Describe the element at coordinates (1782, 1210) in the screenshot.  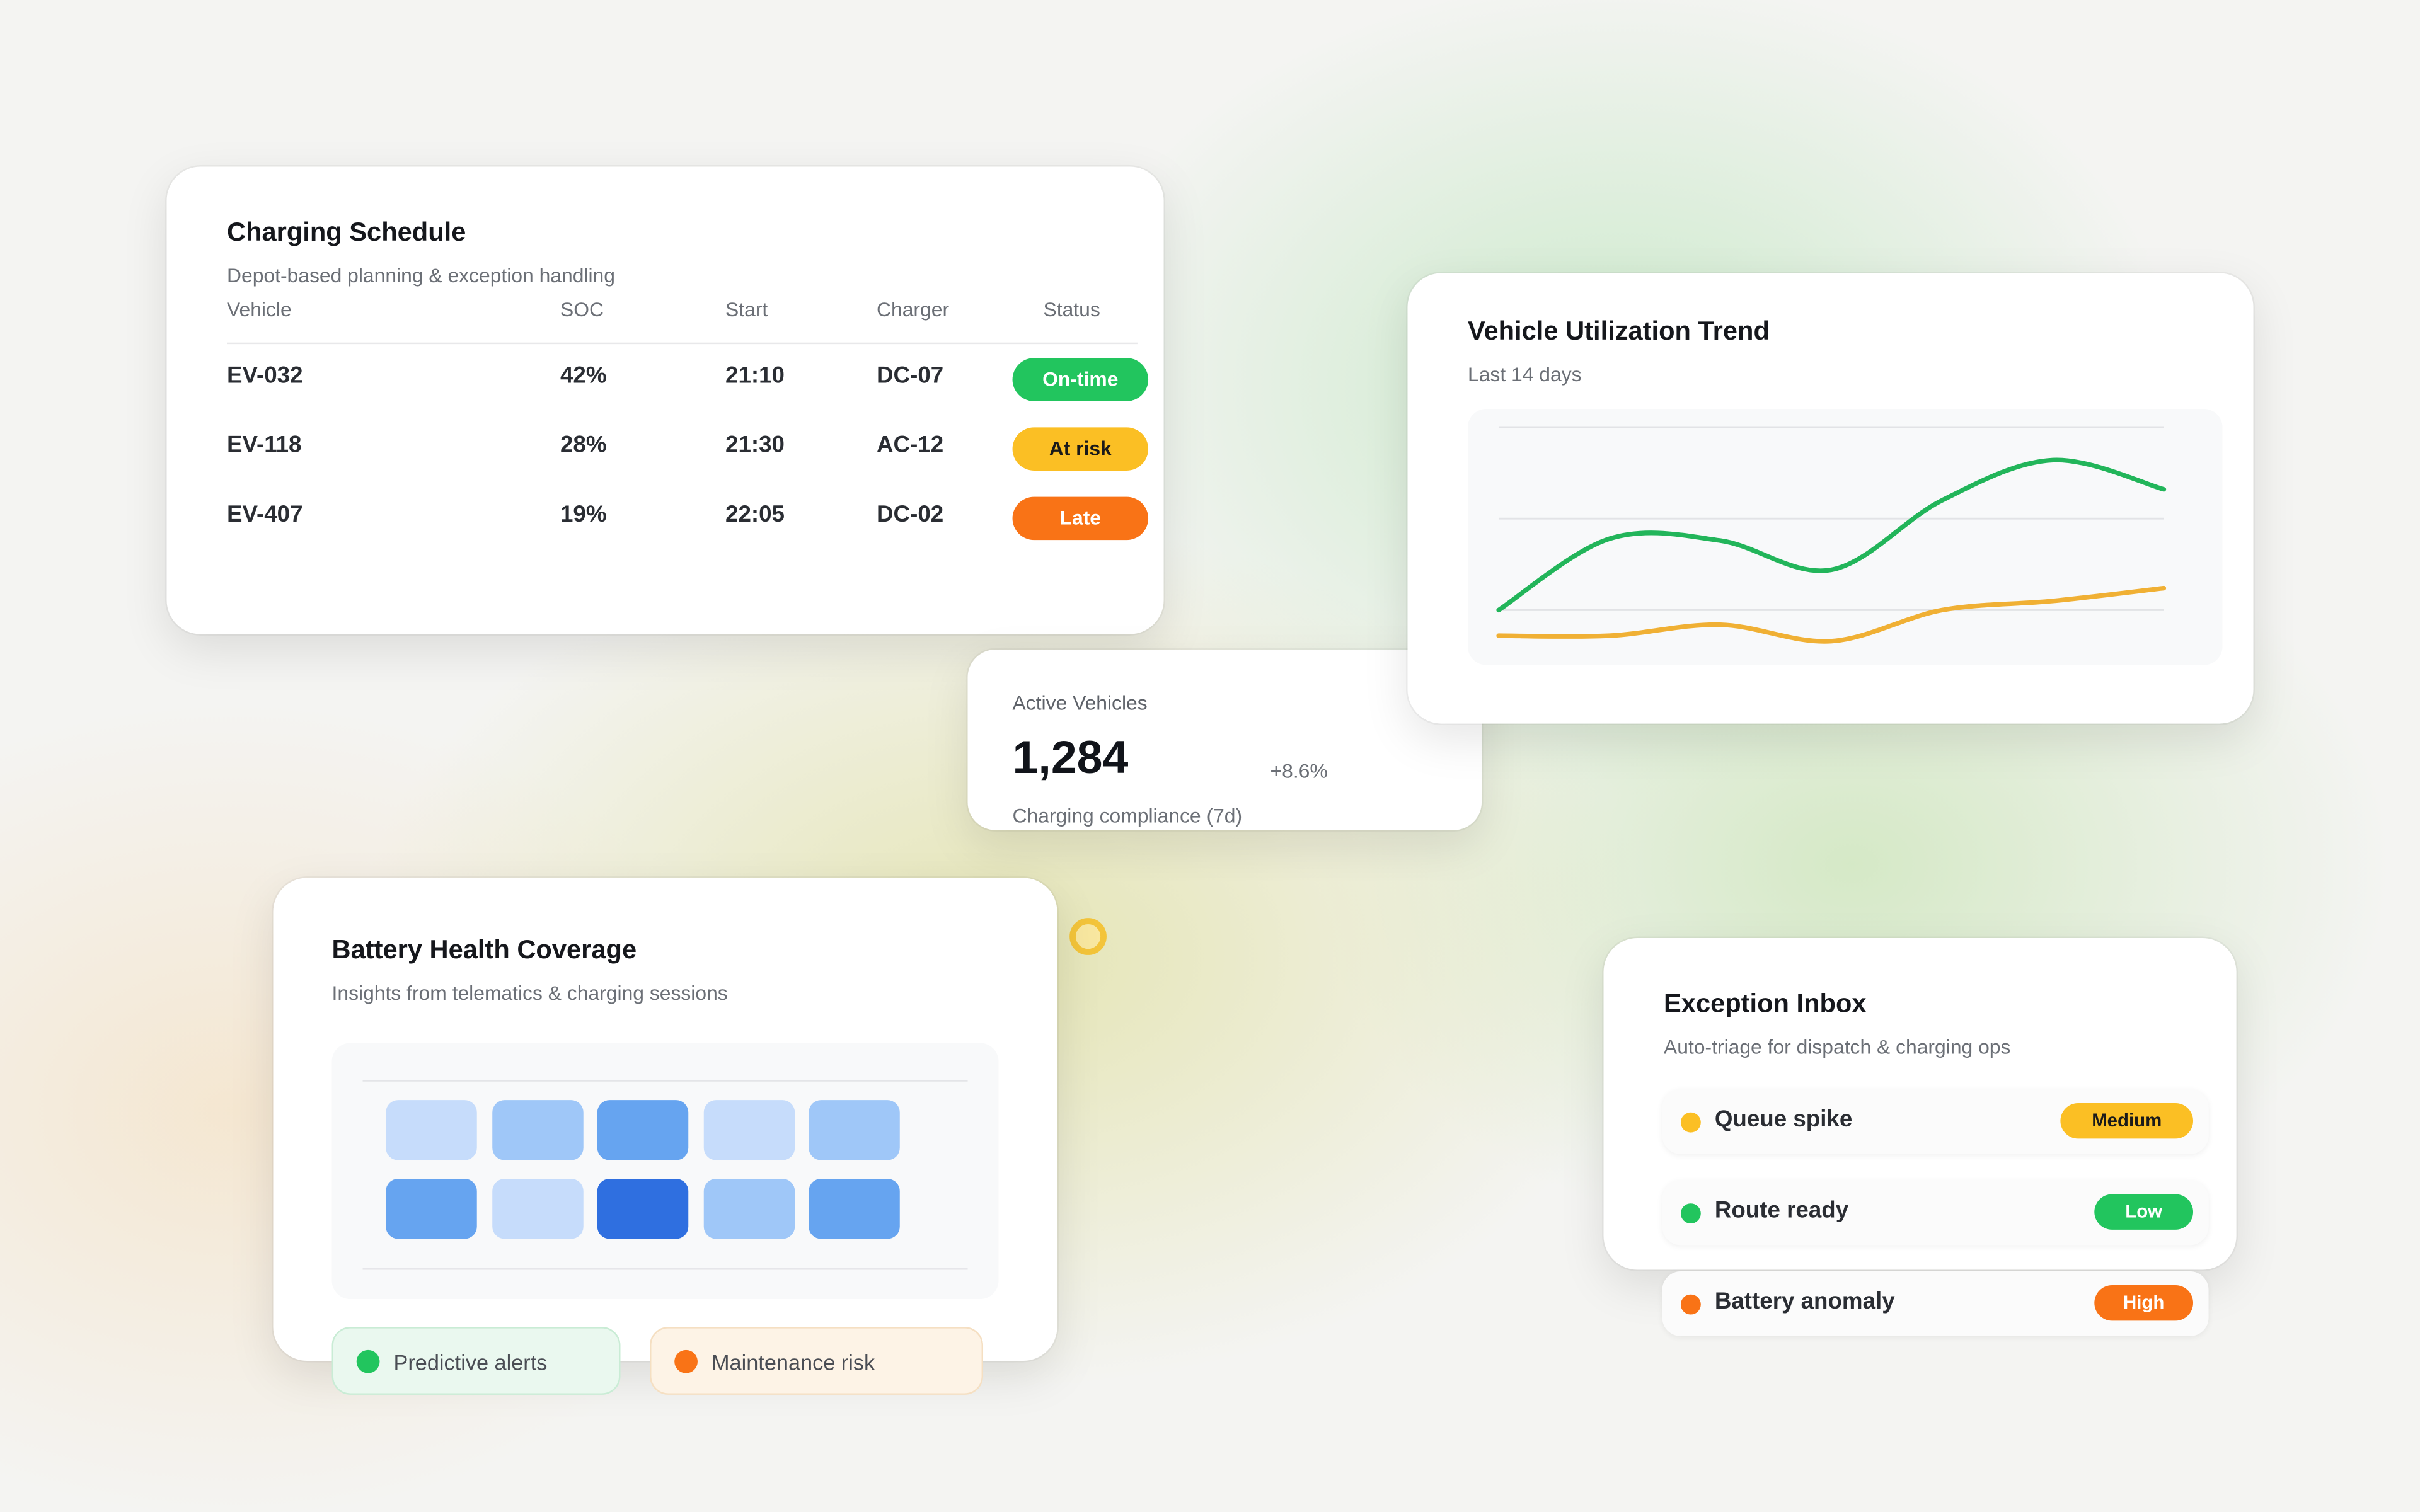
I see `exception-label: Route ready` at that location.